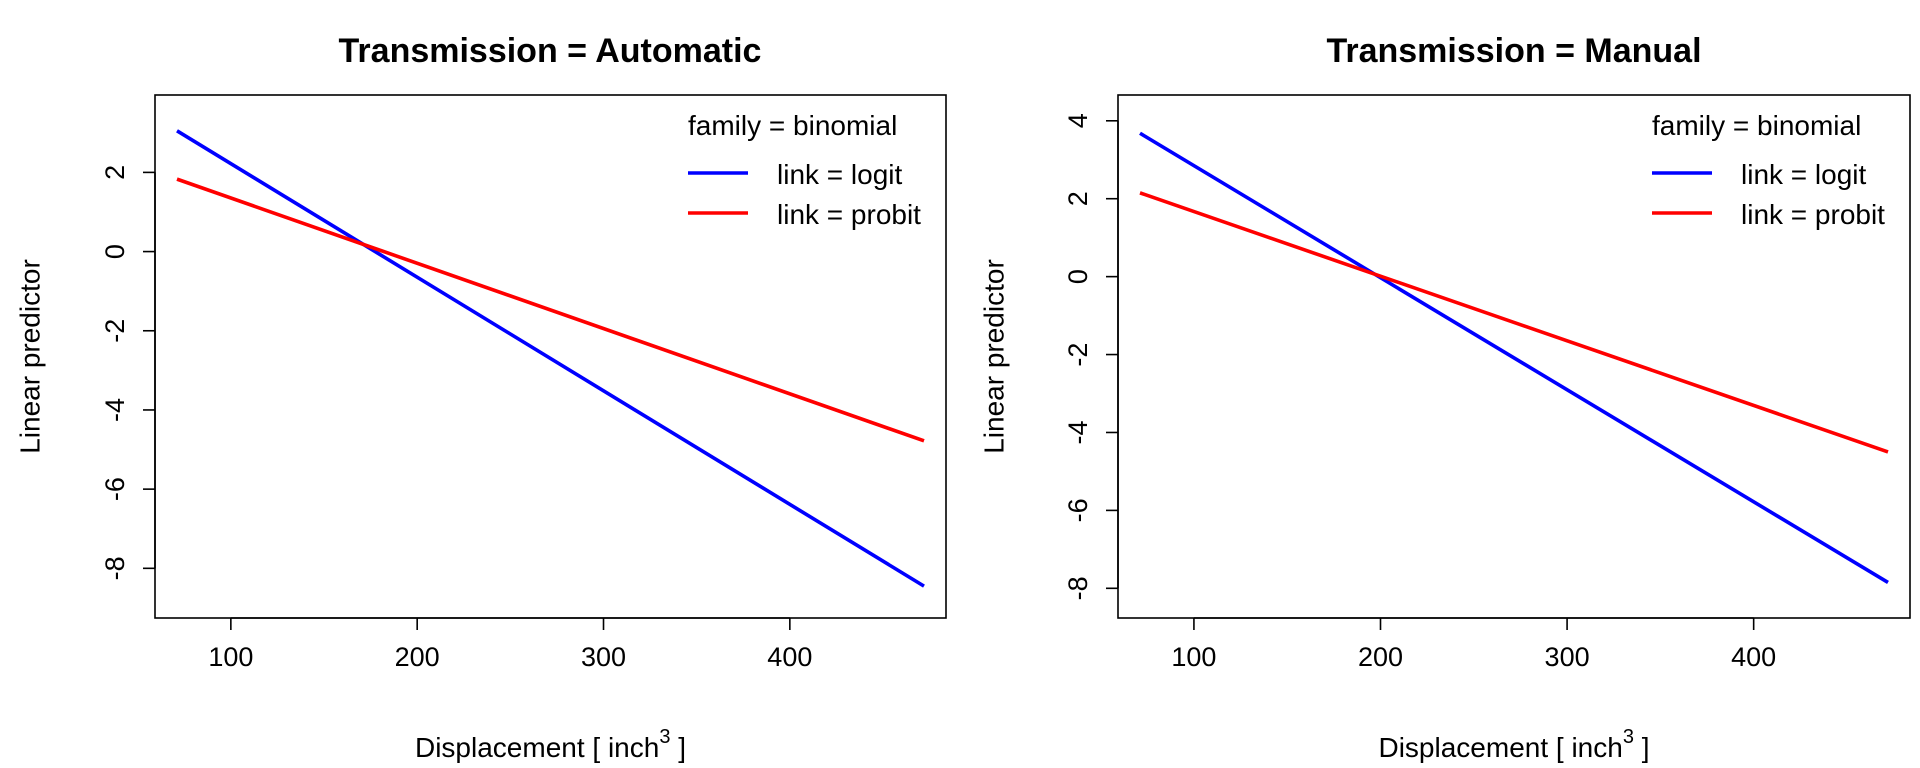 Image resolution: width=1920 pixels, height=768 pixels. Describe the element at coordinates (1513, 51) in the screenshot. I see `chart-title: Transmission = Manual` at that location.